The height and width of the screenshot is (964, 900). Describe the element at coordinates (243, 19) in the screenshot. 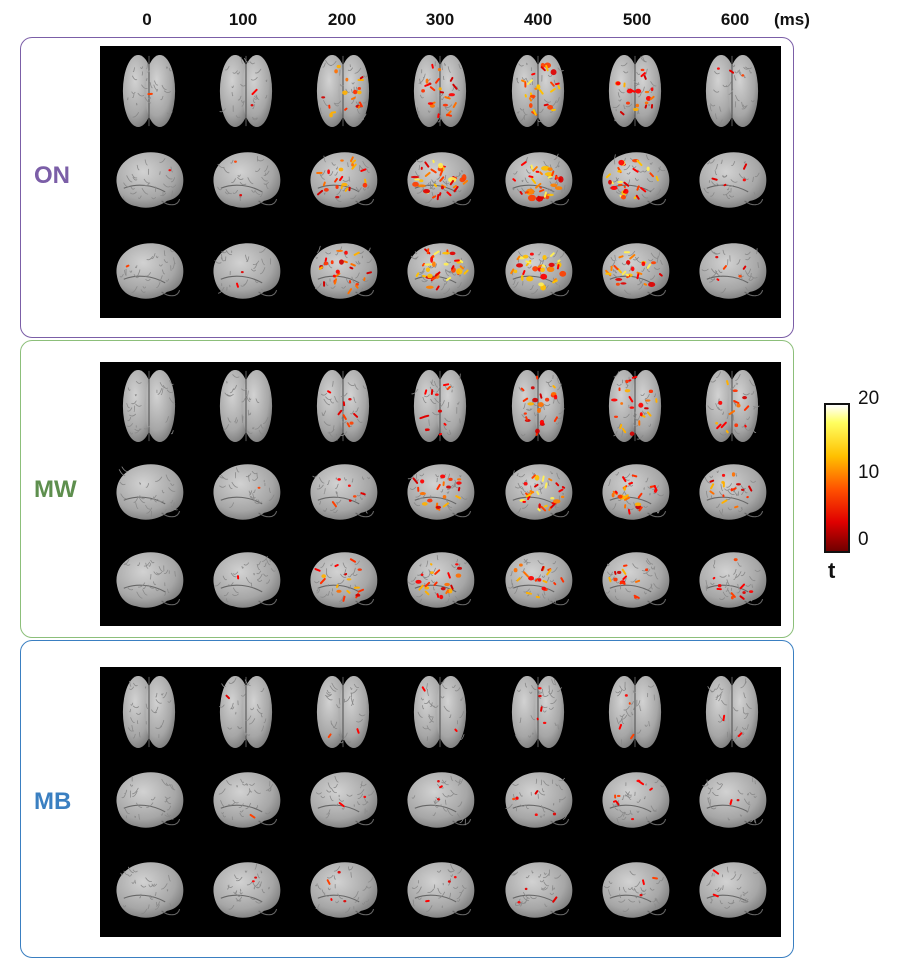

I see `time-label-100: 100` at that location.